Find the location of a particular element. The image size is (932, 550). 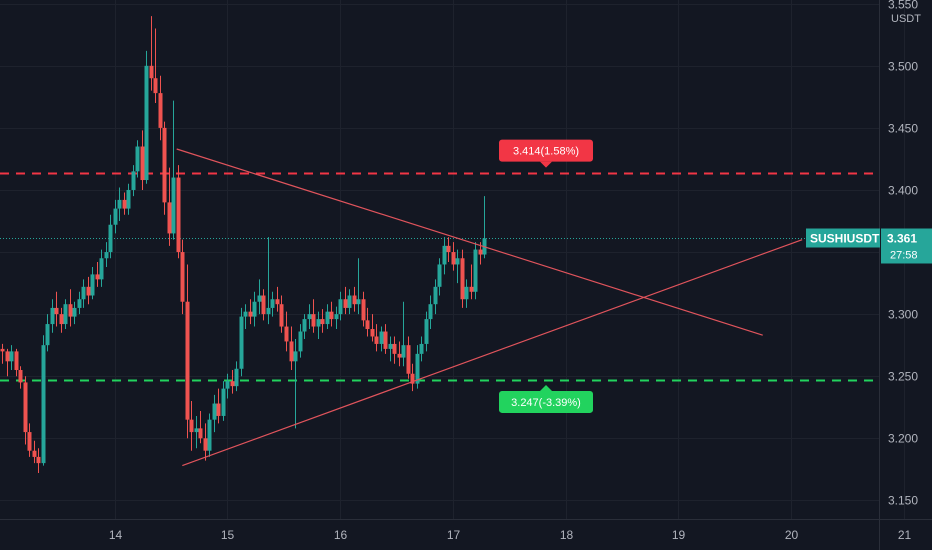

time-tick-label: 15 is located at coordinates (228, 535).